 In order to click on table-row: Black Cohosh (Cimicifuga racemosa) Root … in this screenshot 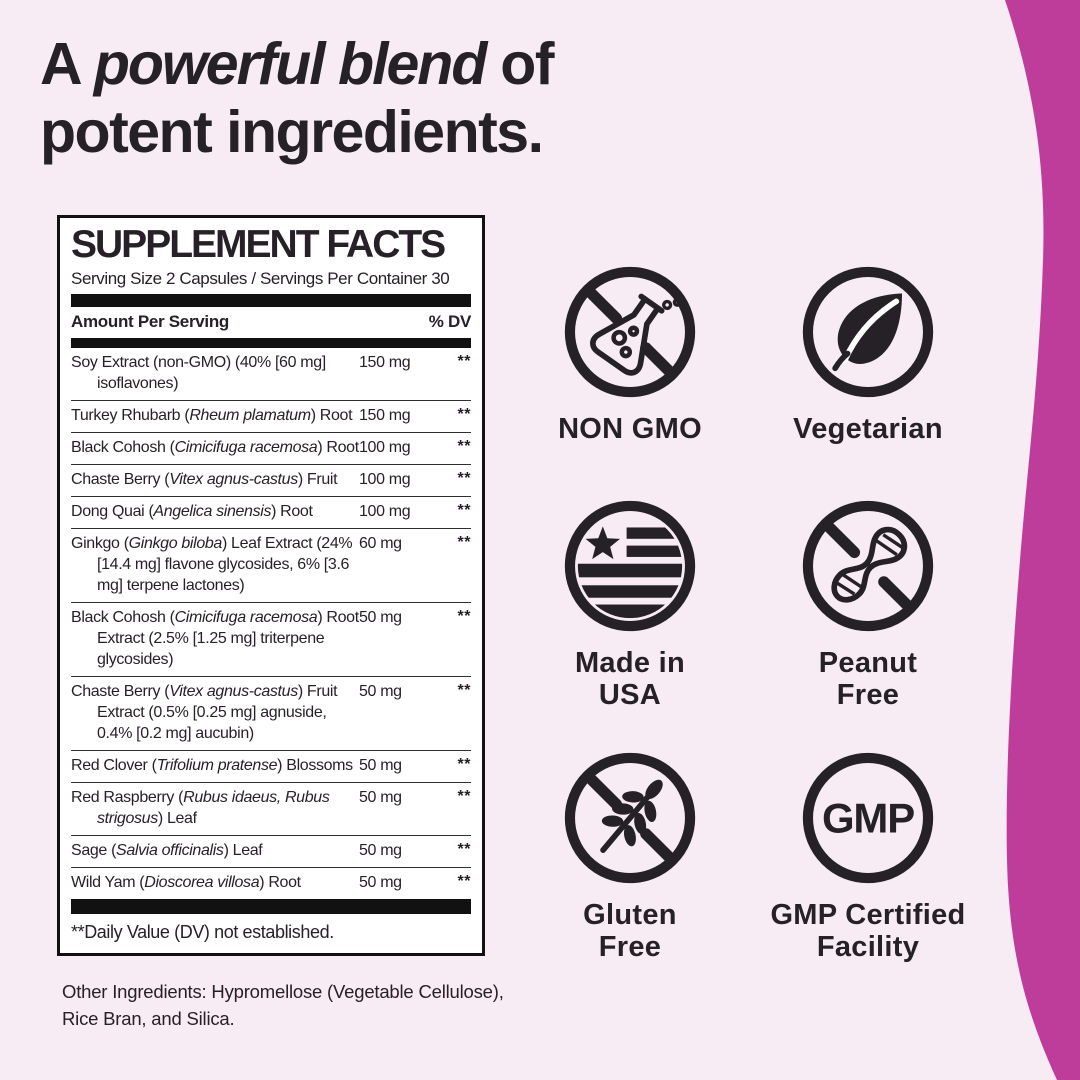, I will do `click(271, 639)`.